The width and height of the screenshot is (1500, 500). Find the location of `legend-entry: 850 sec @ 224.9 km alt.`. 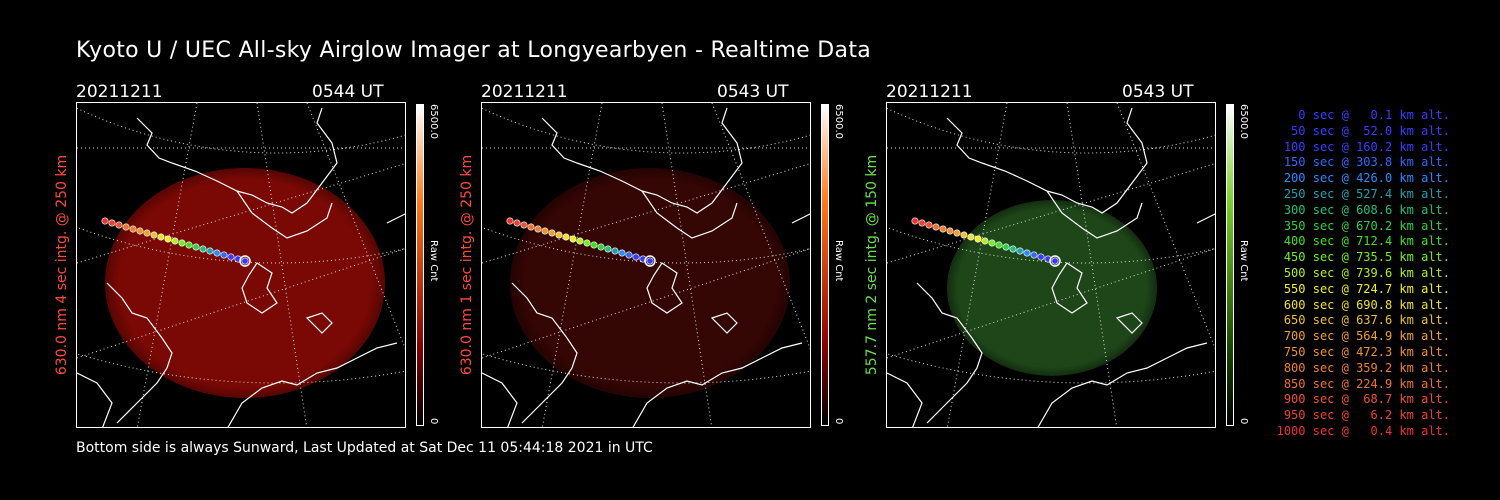

legend-entry: 850 sec @ 224.9 km alt. is located at coordinates (1366, 383).